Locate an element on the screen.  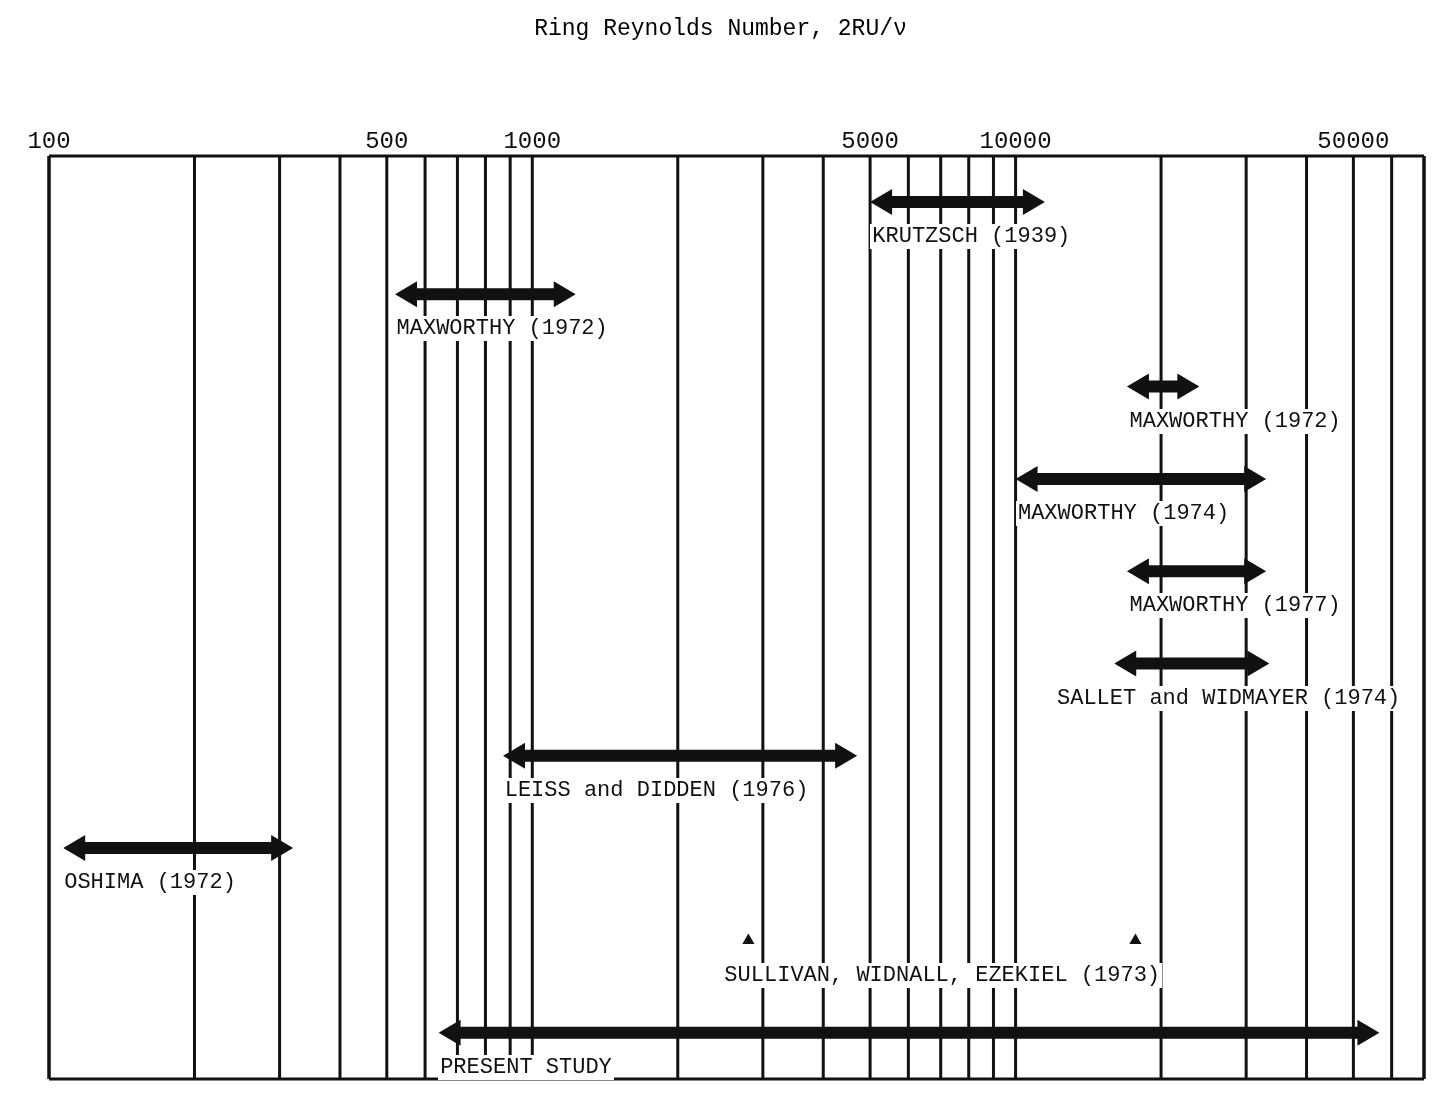
y-tick-label: SULLIVAN, WIDNALL, EZEKIEL (1973) is located at coordinates (942, 975).